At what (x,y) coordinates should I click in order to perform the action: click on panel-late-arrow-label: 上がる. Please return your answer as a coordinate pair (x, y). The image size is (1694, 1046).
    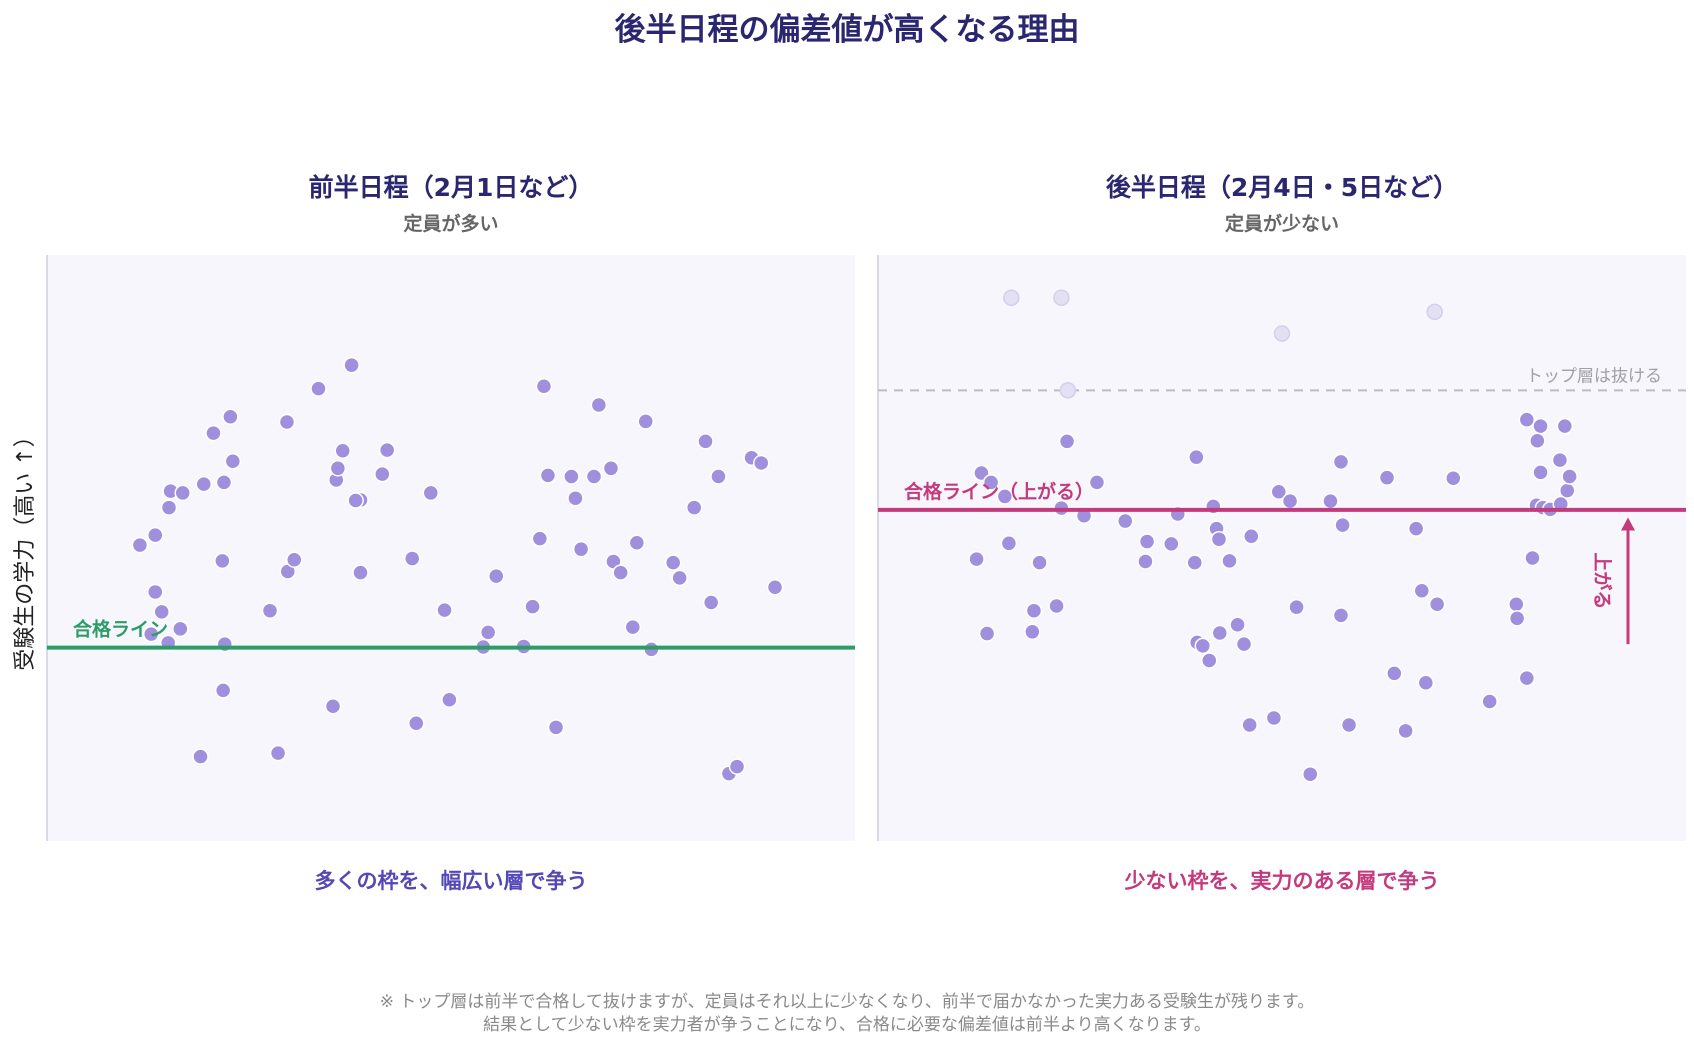
    Looking at the image, I should click on (1602, 580).